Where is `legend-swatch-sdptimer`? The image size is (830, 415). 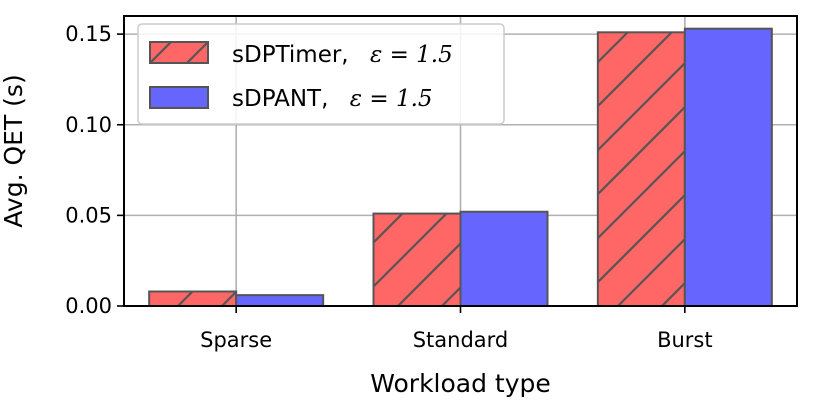 legend-swatch-sdptimer is located at coordinates (179, 52).